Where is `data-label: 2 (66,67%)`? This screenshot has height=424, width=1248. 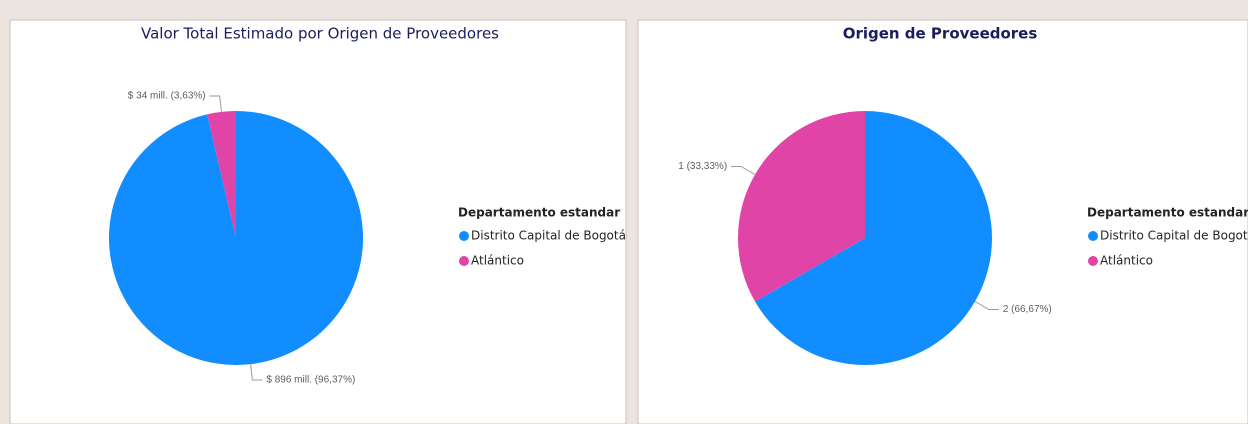
data-label: 2 (66,67%) is located at coordinates (1027, 309).